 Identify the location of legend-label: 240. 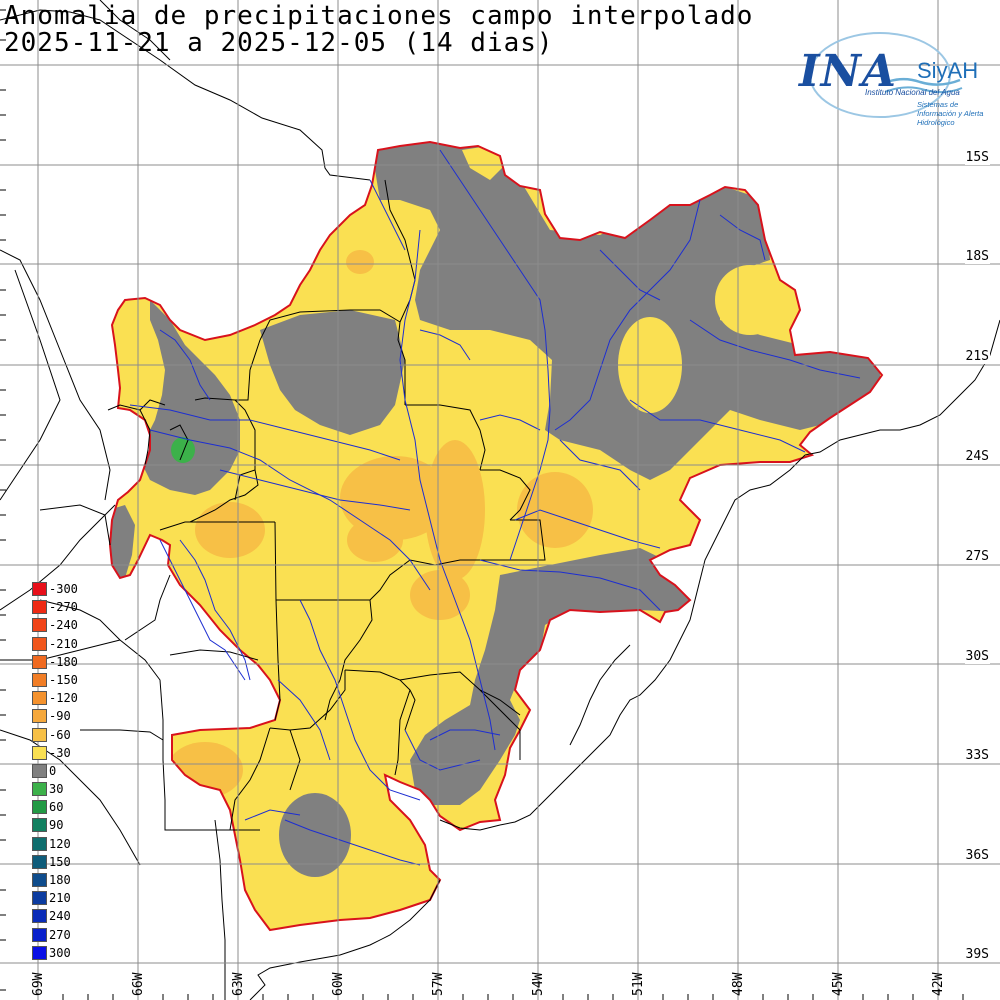
(60, 916).